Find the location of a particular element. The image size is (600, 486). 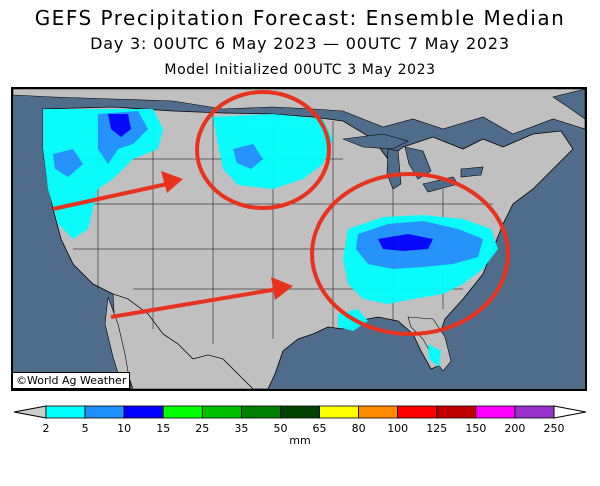

arrowhead-northwest is located at coordinates (172, 182).